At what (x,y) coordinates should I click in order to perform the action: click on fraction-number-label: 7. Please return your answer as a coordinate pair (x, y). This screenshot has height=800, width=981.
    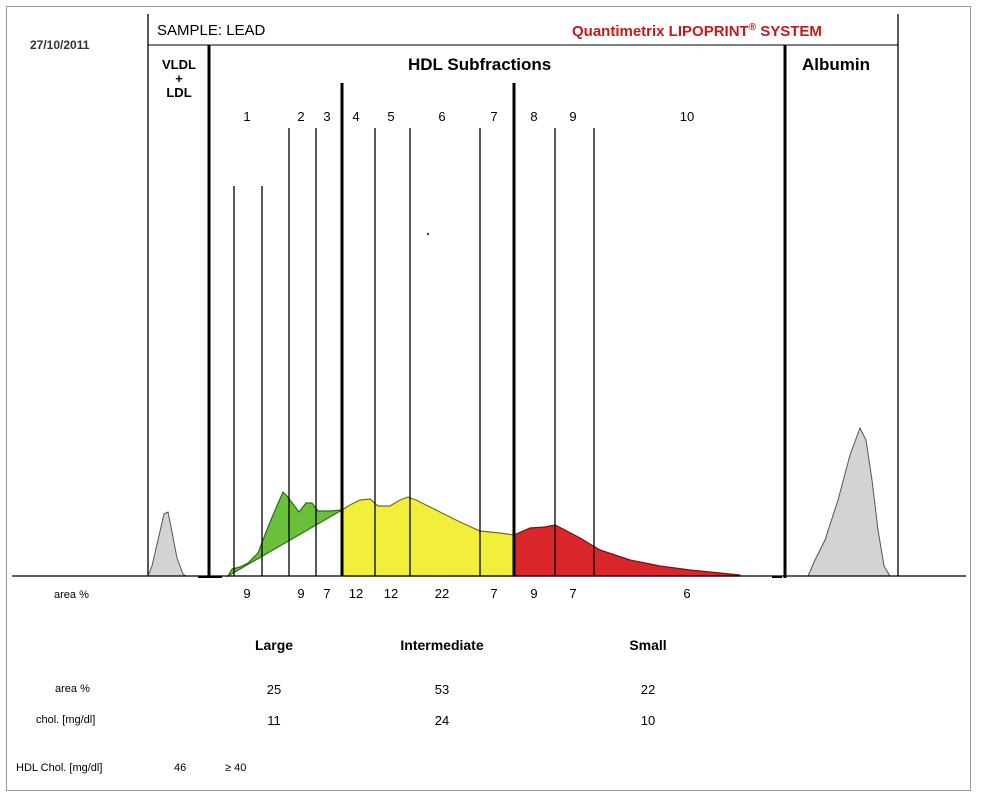
    Looking at the image, I should click on (494, 116).